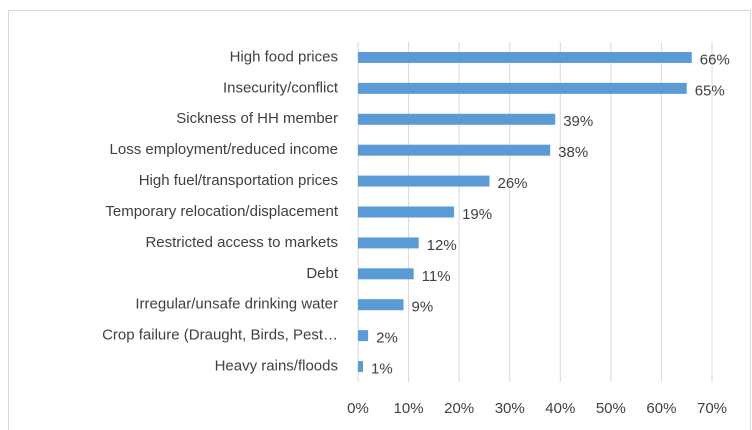 The image size is (752, 430). I want to click on y-tick-label: Loss employment/reduced income, so click(224, 149).